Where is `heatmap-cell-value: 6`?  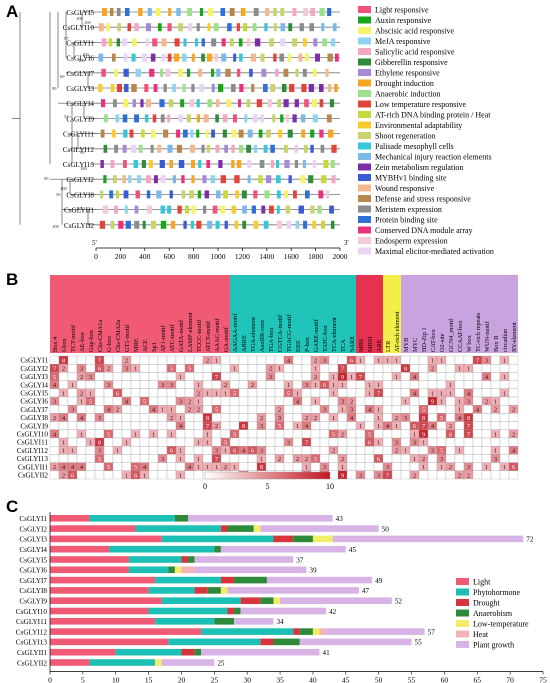 heatmap-cell-value: 6 is located at coordinates (351, 361).